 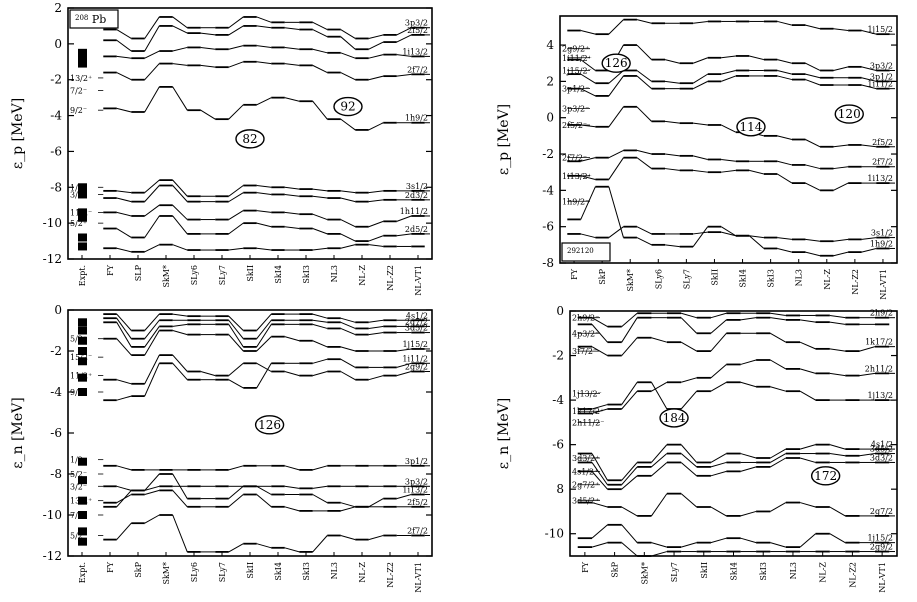 What do you see at coordinates (881, 457) in the screenshot?
I see `level-label: 3d3/2` at bounding box center [881, 457].